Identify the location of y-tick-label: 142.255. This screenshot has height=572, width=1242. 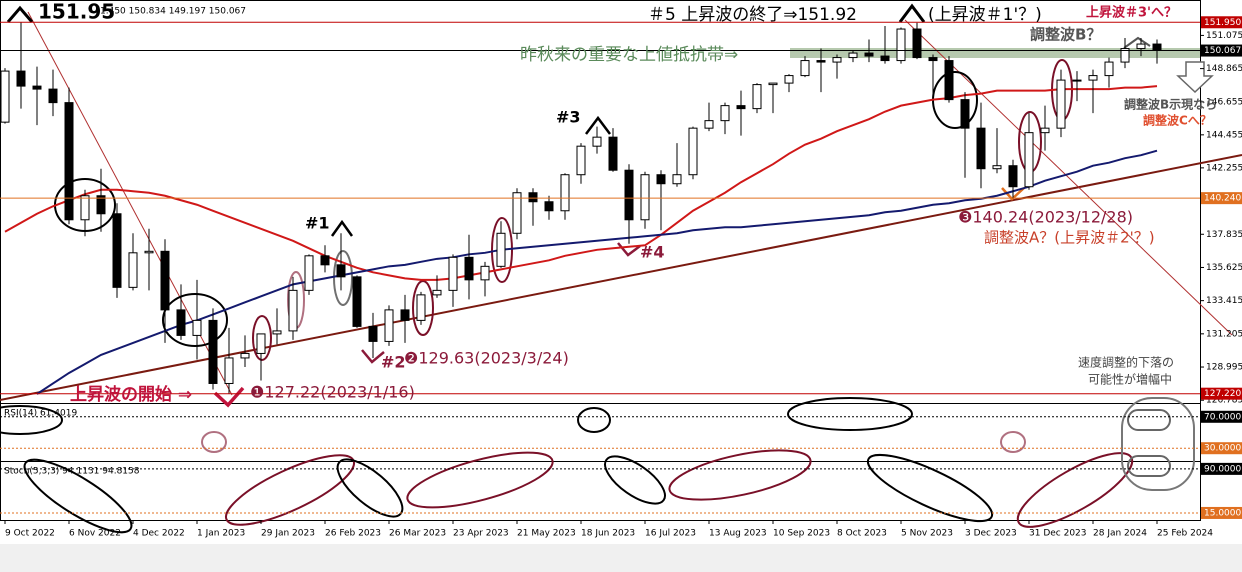
(1224, 168).